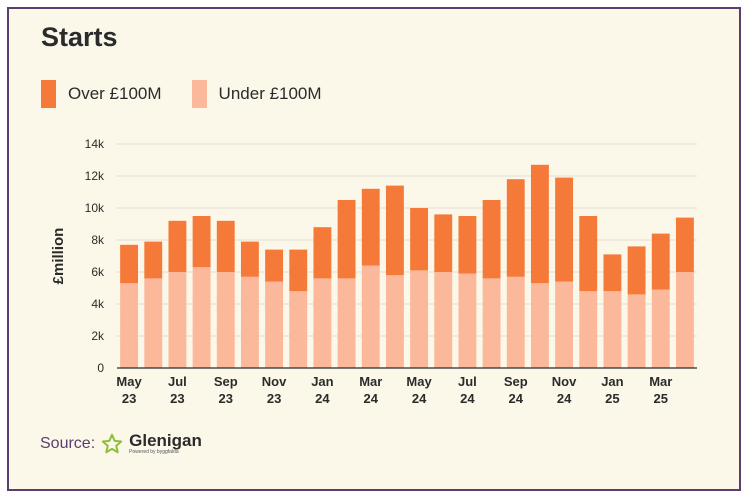  I want to click on y-tick-label: 6k, so click(98, 272).